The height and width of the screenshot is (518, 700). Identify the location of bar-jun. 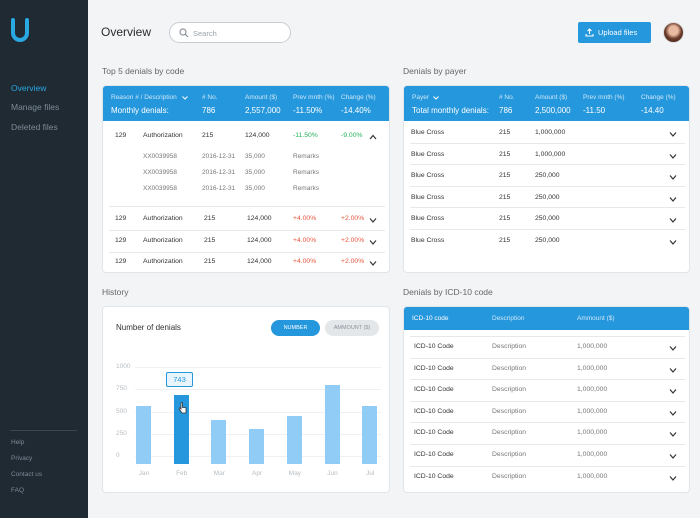
(332, 424).